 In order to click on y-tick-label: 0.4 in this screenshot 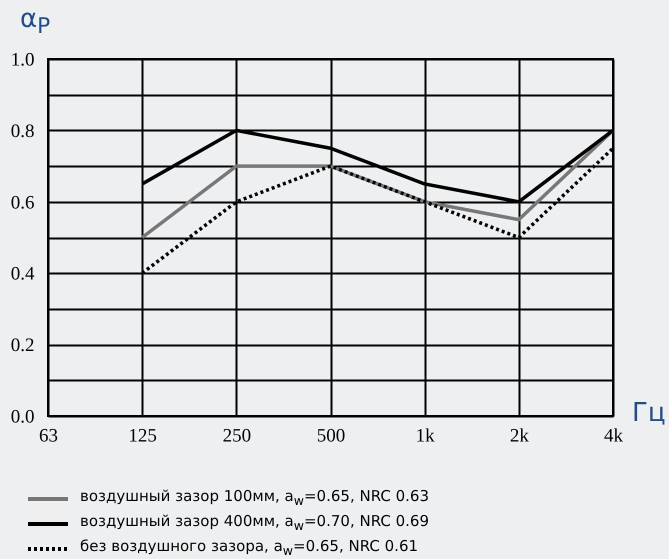, I will do `click(22, 274)`.